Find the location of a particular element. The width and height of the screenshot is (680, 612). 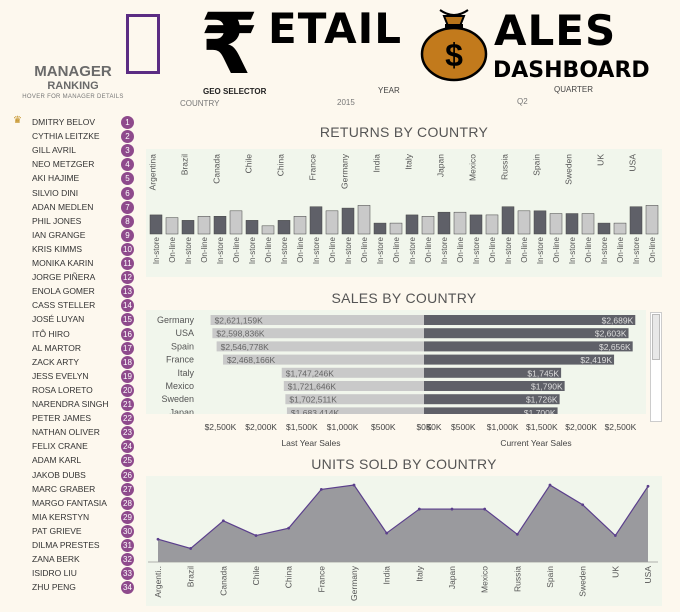

manager-row: NEO METZGER 4 is located at coordinates (68, 165).